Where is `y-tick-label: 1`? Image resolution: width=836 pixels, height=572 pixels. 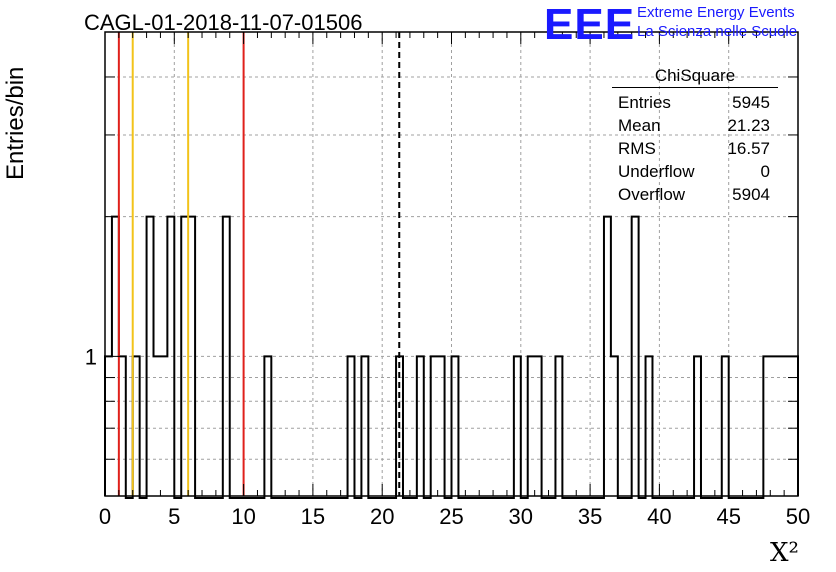
y-tick-label: 1 is located at coordinates (91, 356).